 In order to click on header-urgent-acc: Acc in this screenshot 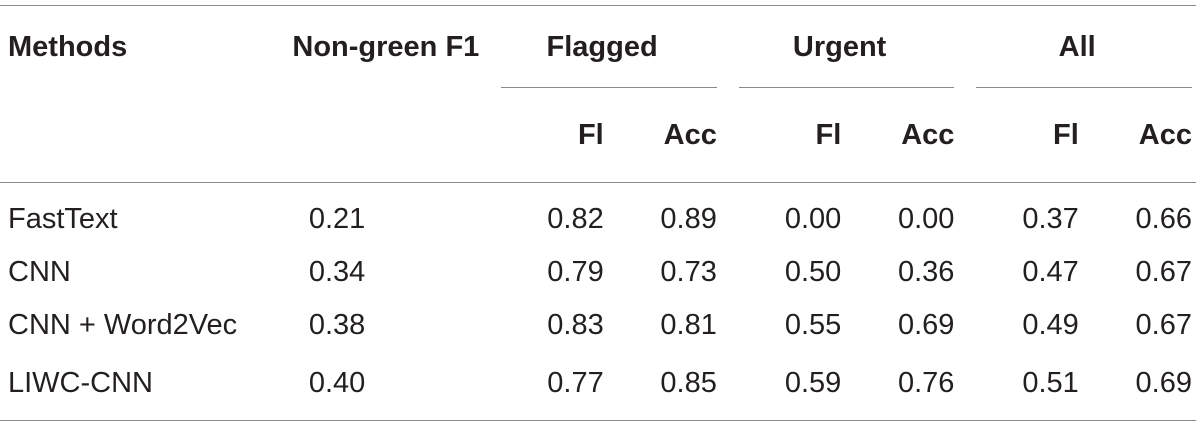, I will do `click(902, 135)`.